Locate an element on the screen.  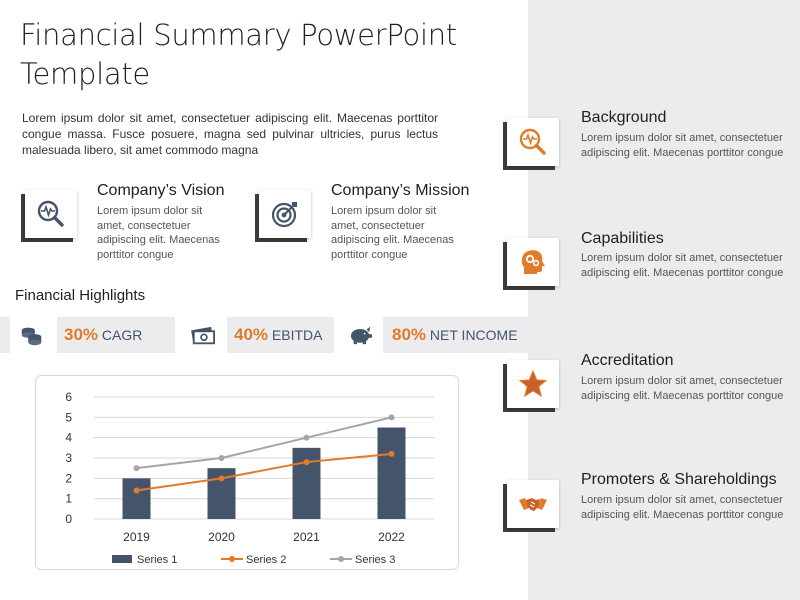
legend-label: Series 3 is located at coordinates (375, 560).